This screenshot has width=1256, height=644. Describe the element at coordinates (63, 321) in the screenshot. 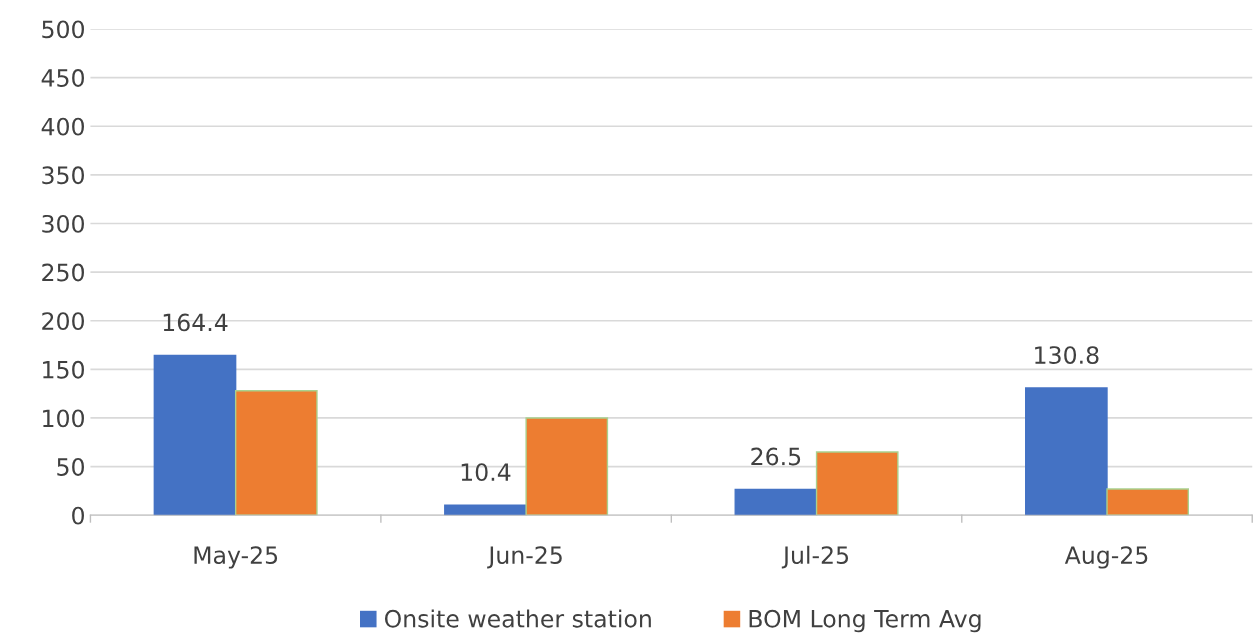

I see `y-tick-label: 200` at that location.